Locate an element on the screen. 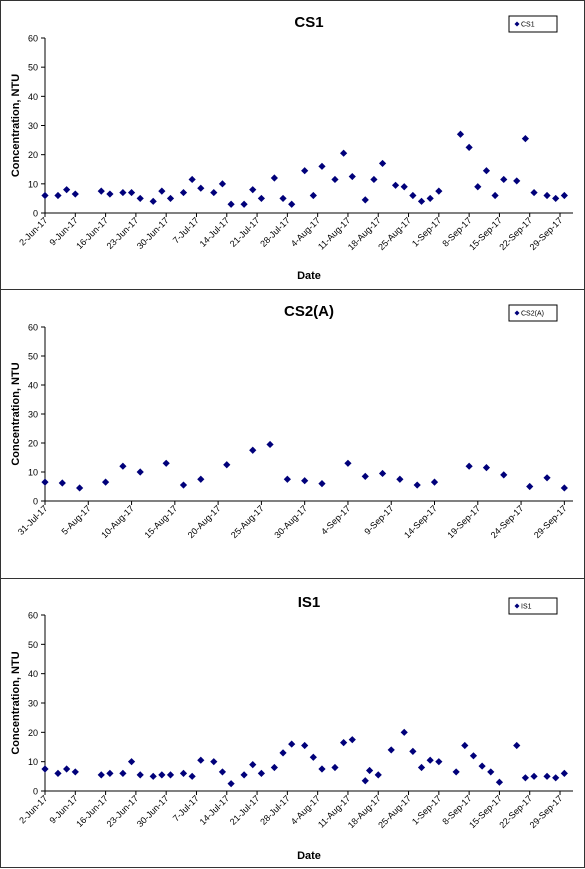 This screenshot has width=585, height=869. x-tick-label: 31-Jul-17 is located at coordinates (33, 520).